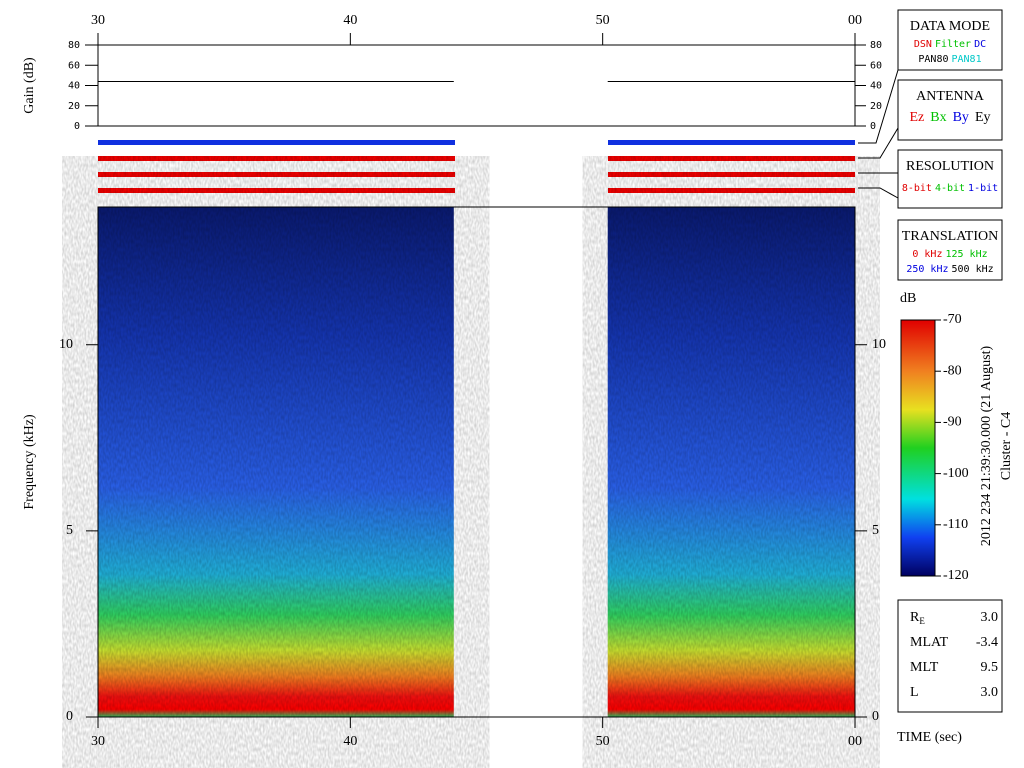 The image size is (1024, 768). What do you see at coordinates (923, 44) in the screenshot?
I see `mode-item: DSN` at bounding box center [923, 44].